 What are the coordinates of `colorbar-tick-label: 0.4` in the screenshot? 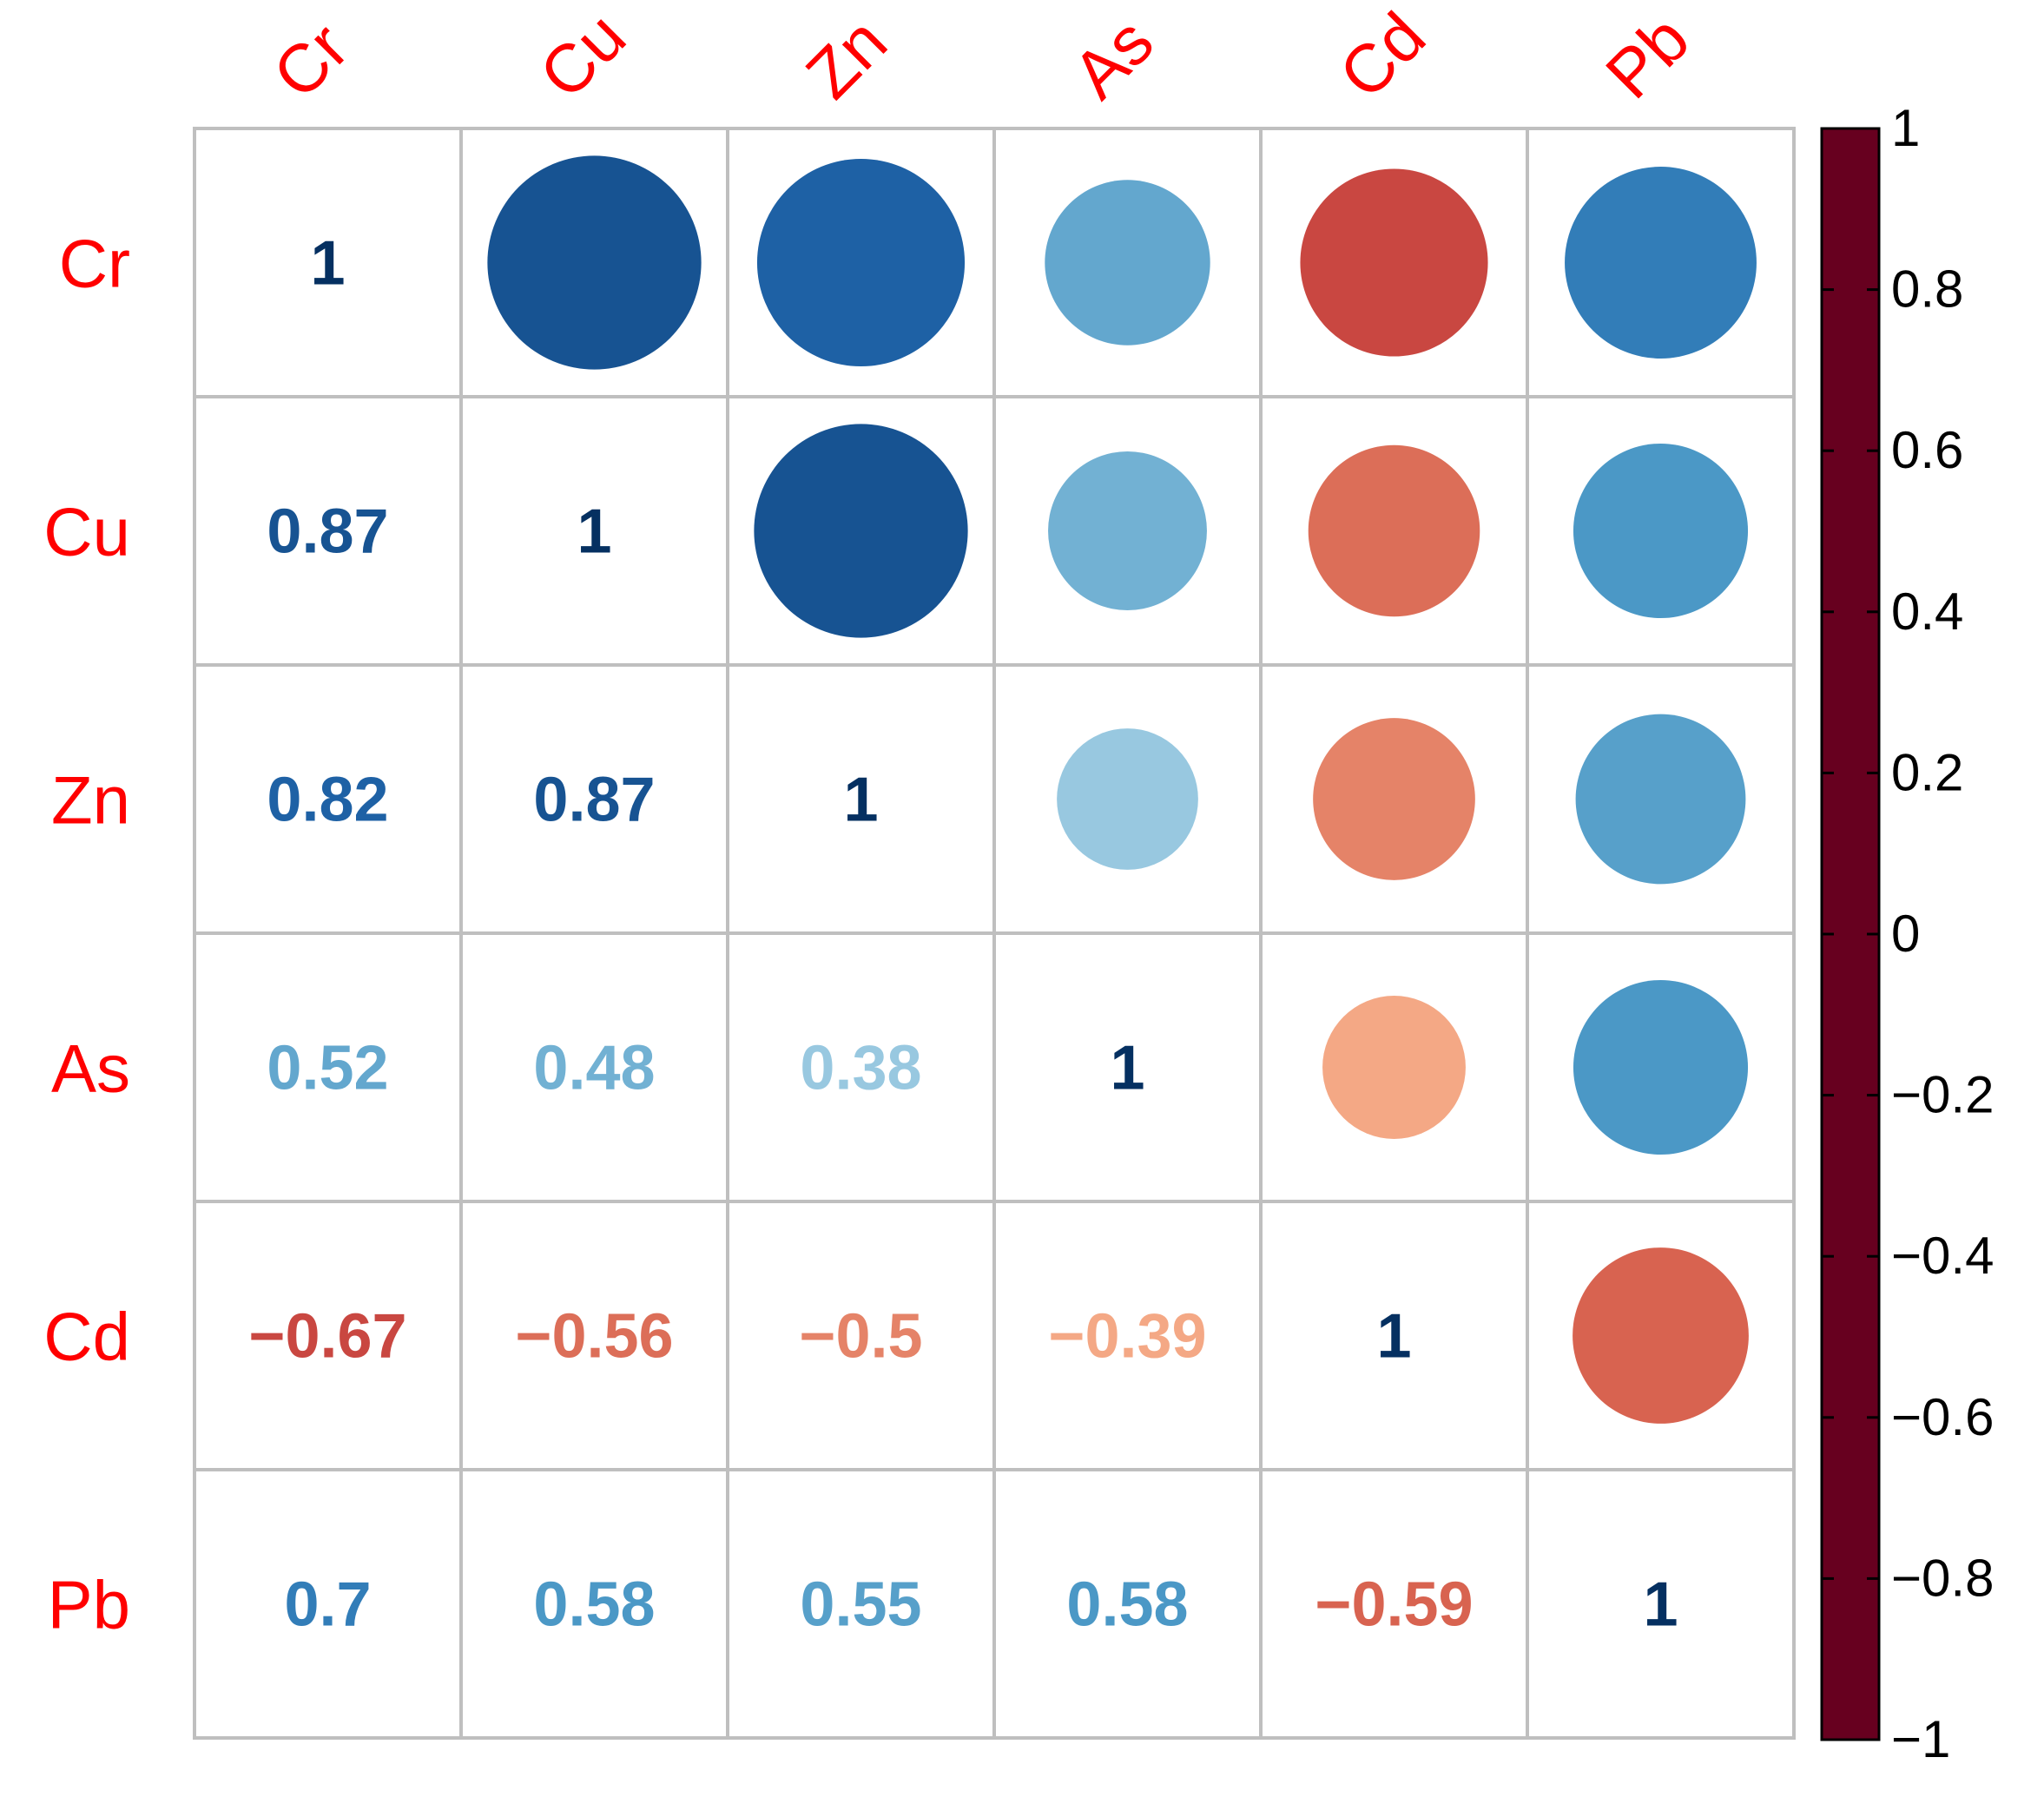 It's located at (1927, 611).